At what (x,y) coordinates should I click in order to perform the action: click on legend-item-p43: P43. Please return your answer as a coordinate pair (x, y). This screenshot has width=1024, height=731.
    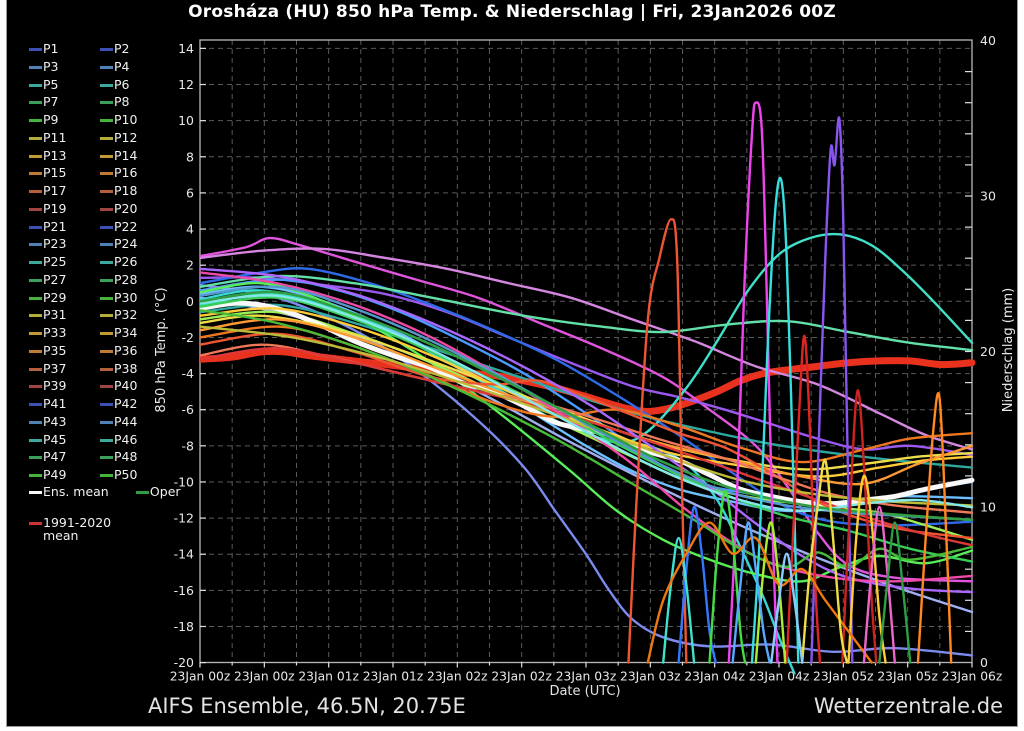
    Looking at the image, I should click on (47, 420).